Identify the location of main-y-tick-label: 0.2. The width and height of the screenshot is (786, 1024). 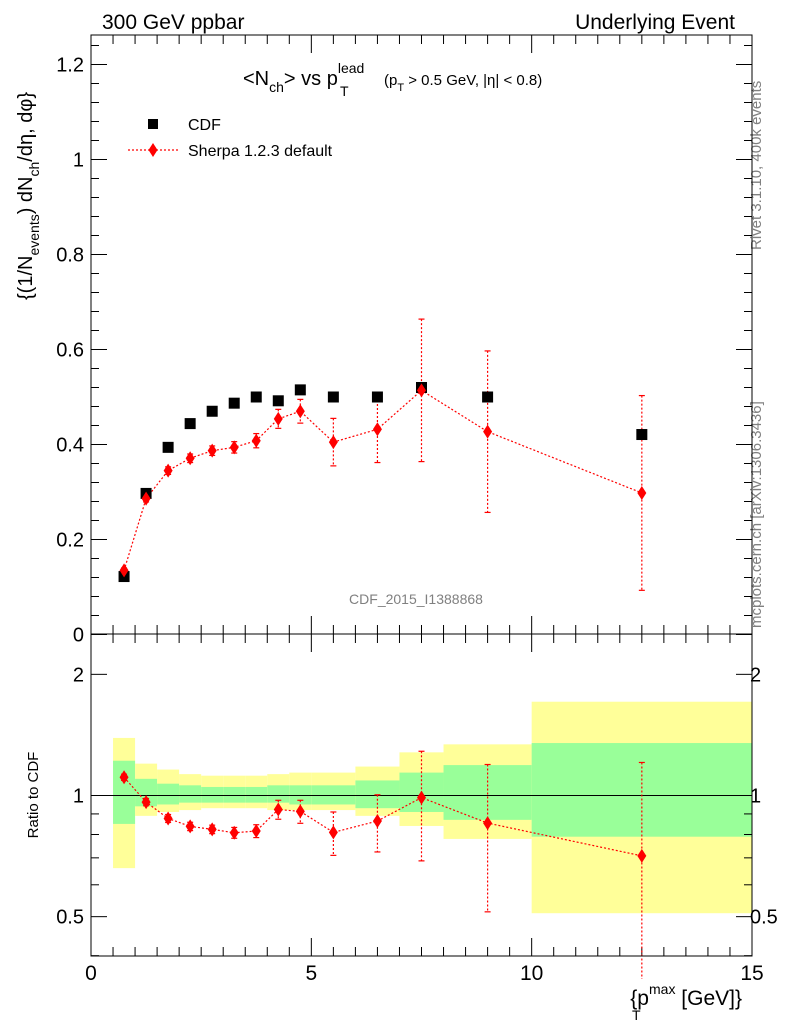
(70, 541).